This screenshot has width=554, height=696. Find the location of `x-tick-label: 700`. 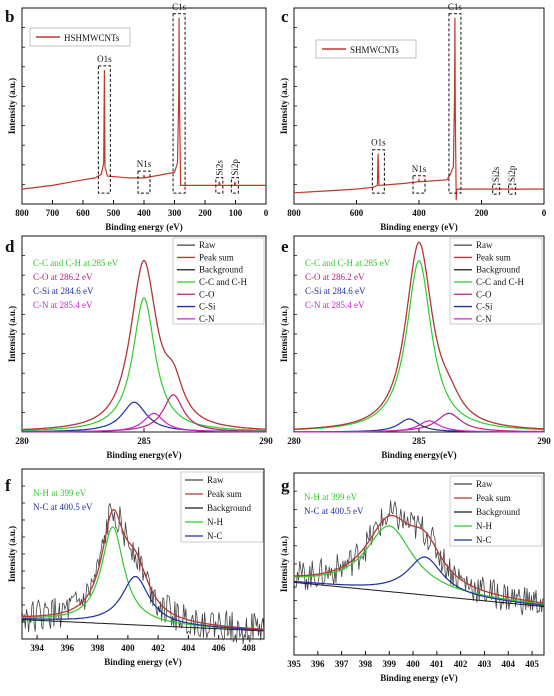

x-tick-label: 700 is located at coordinates (53, 213).